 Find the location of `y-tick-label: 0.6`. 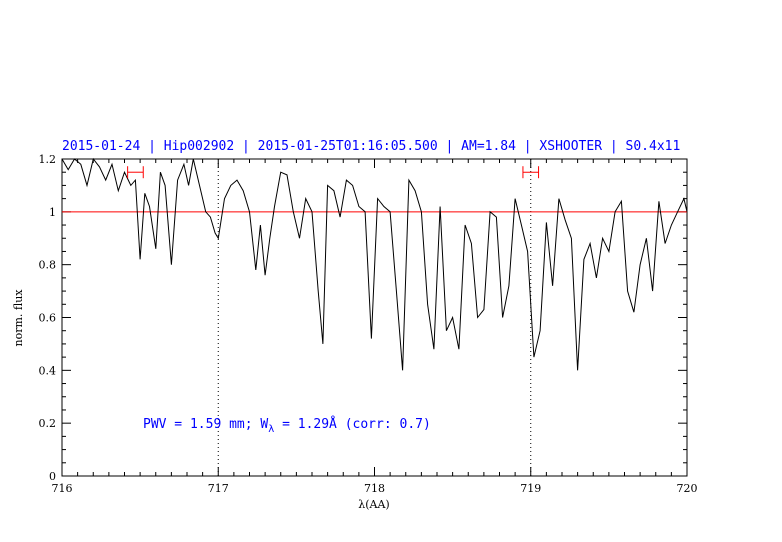

y-tick-label: 0.6 is located at coordinates (48, 318).